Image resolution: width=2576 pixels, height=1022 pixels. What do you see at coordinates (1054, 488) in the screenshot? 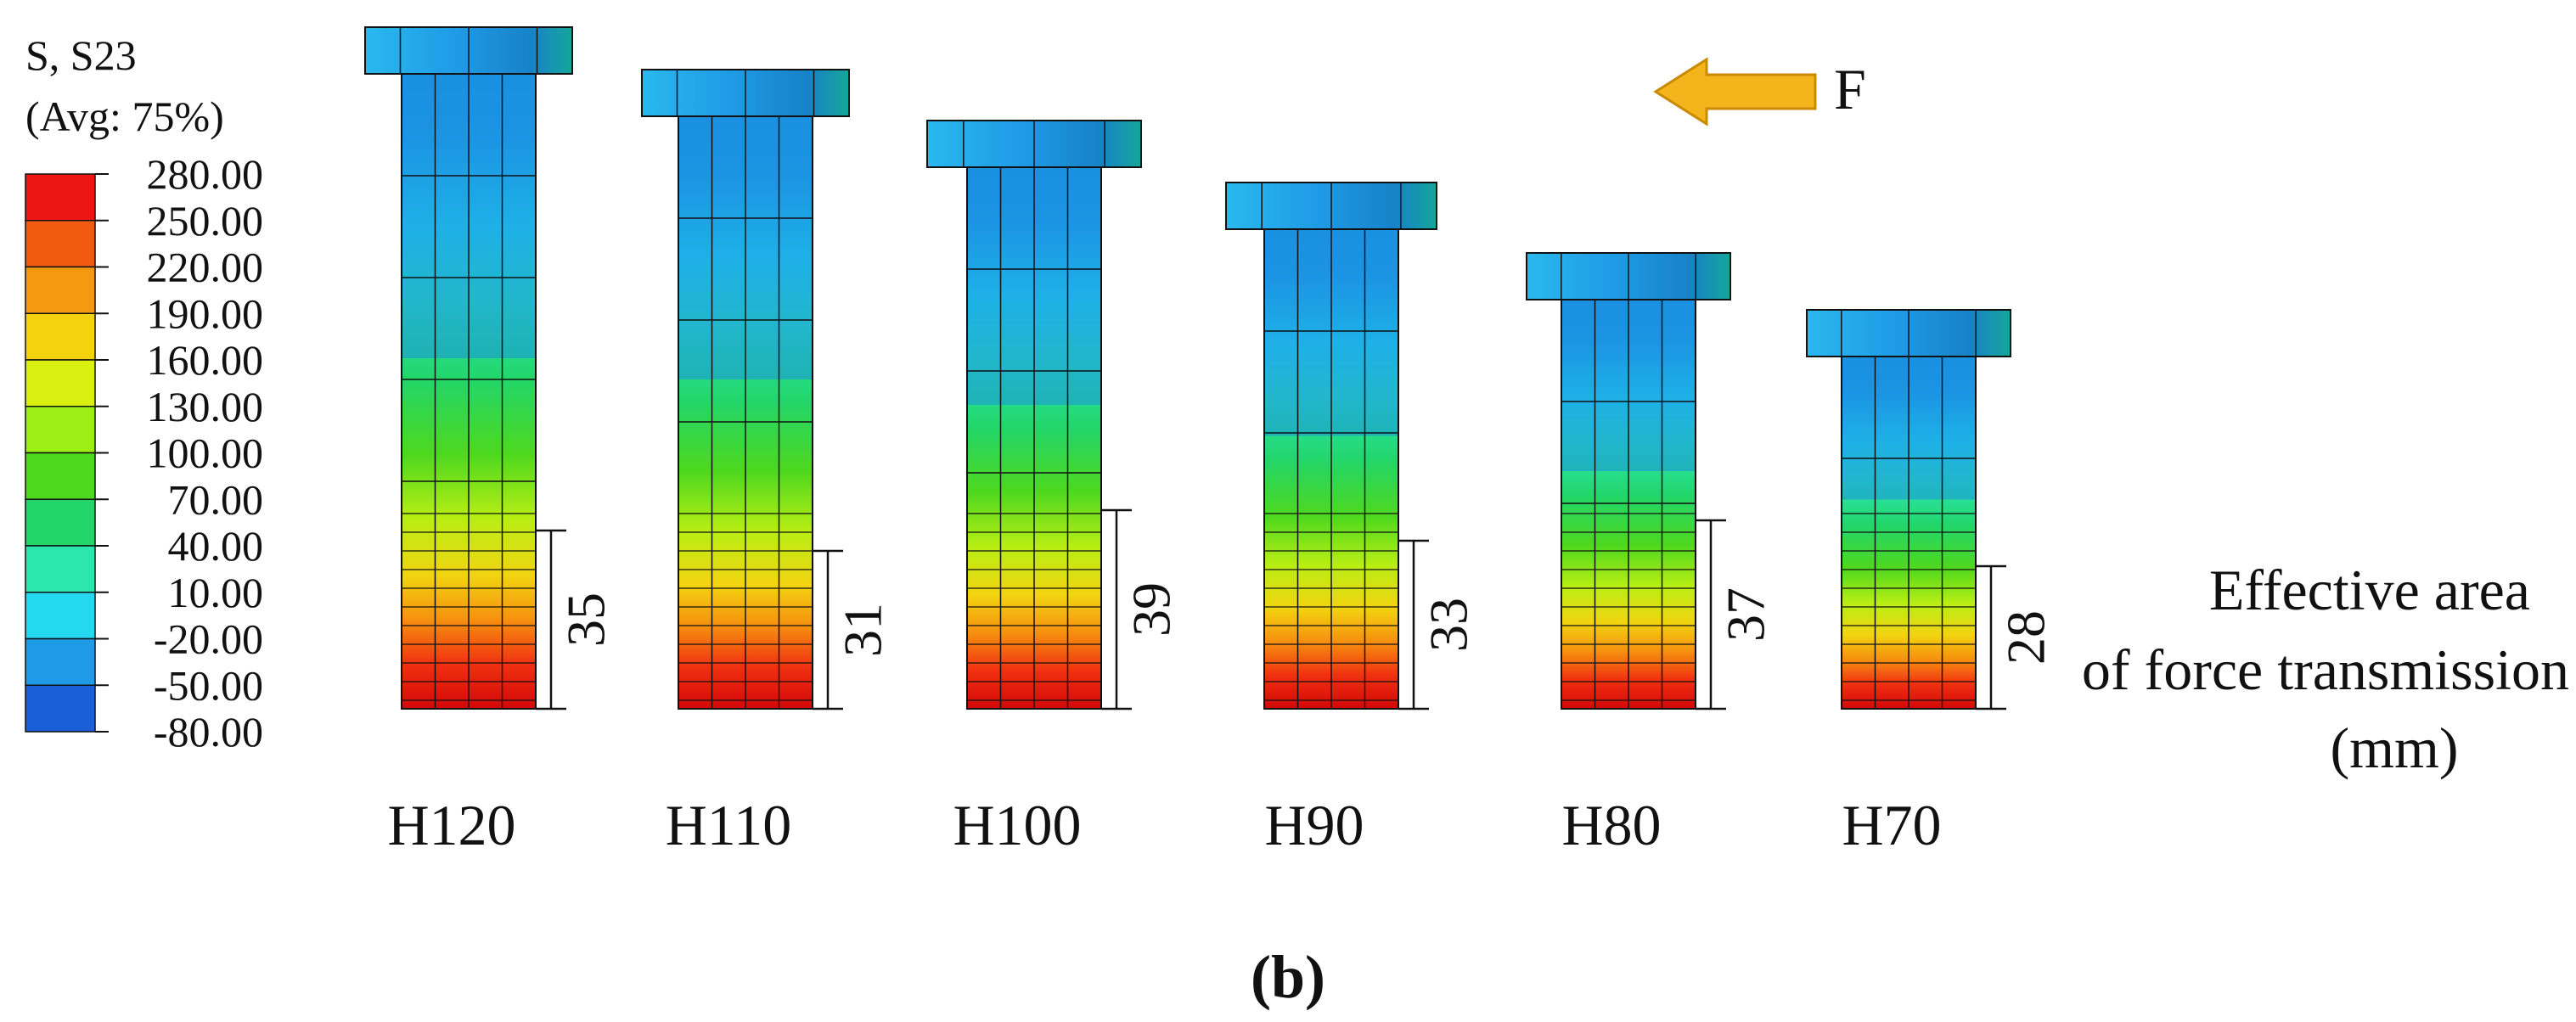
I see `specimen-h100: 39 H100` at bounding box center [1054, 488].